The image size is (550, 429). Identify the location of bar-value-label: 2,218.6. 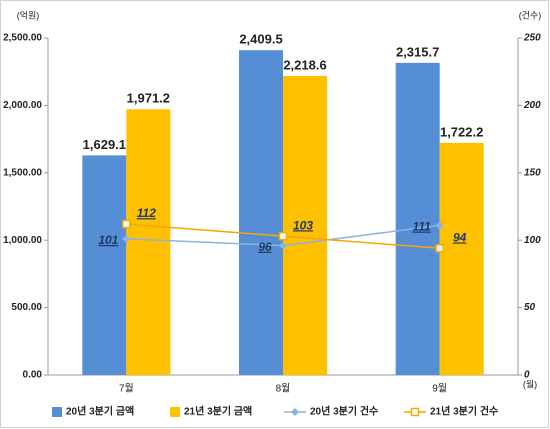
(304, 64).